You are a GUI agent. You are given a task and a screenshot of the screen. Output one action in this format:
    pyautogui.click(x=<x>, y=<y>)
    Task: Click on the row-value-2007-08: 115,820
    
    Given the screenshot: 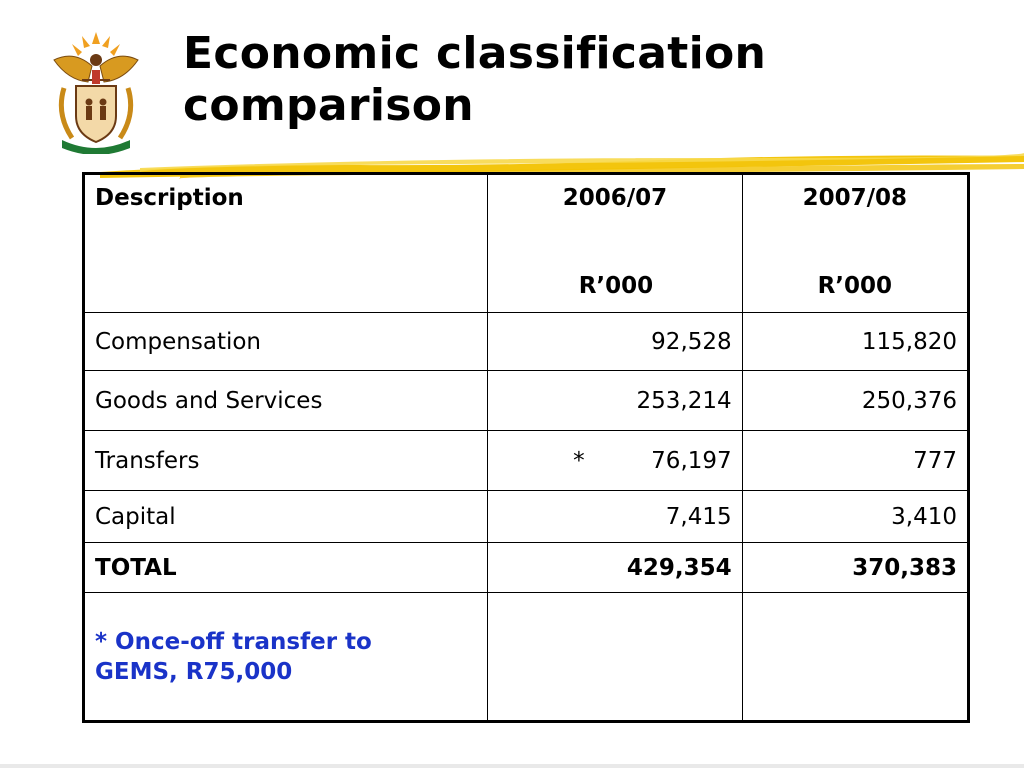 What is the action you would take?
    pyautogui.click(x=855, y=341)
    